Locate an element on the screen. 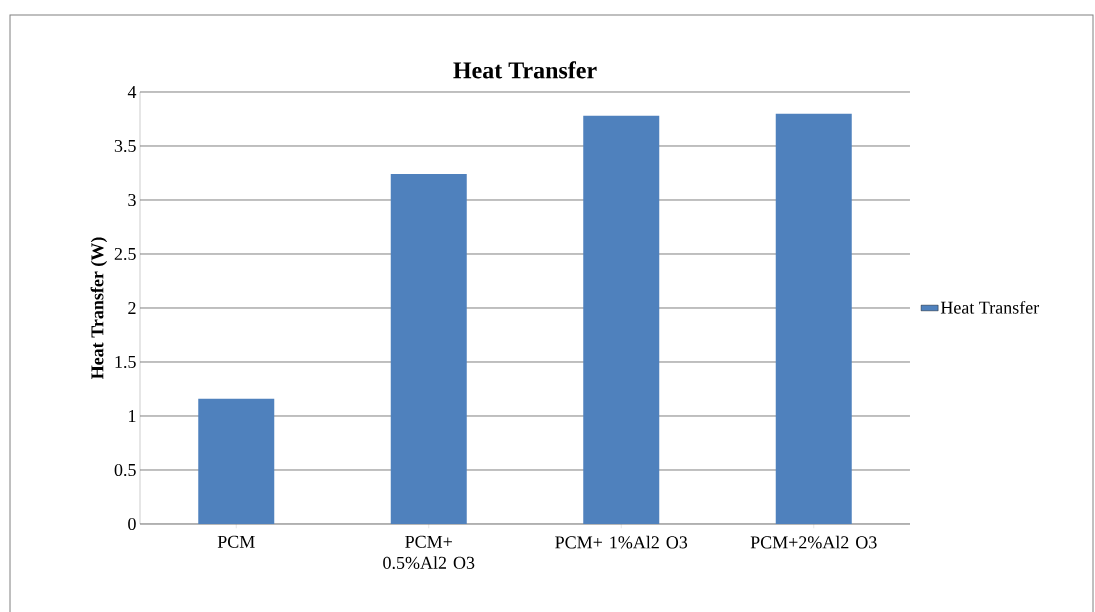 This screenshot has height=612, width=1095. y-tick-label: 0.5 is located at coordinates (125, 470).